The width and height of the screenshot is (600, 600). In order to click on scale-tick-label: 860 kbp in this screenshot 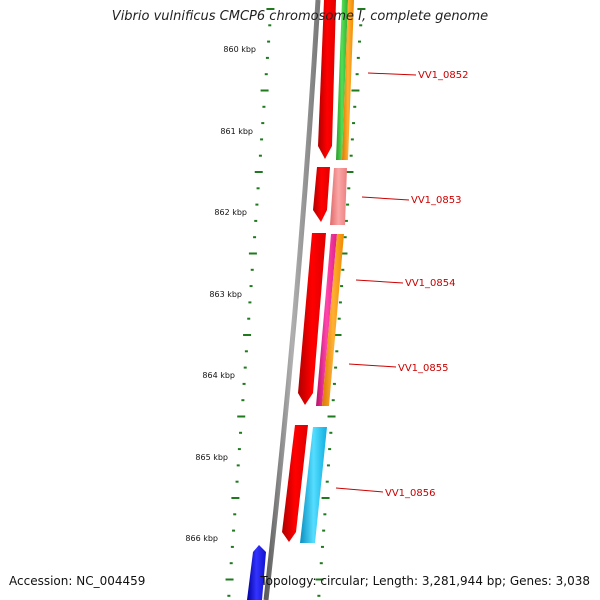, I will do `click(239, 49)`.